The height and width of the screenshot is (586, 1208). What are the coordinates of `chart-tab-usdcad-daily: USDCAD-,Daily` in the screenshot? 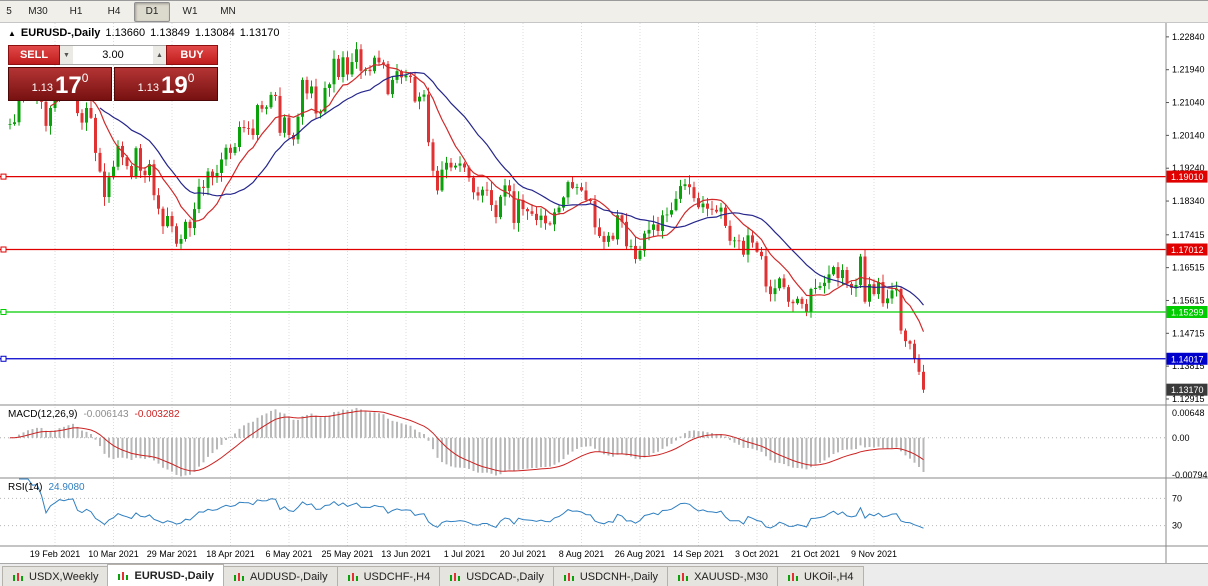 It's located at (496, 576).